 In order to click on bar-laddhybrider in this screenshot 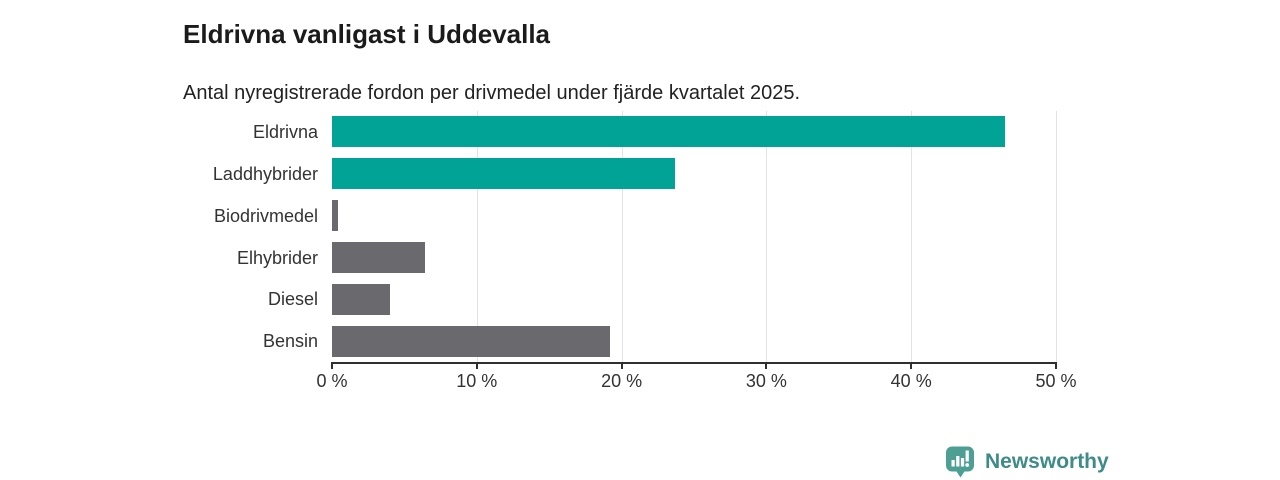, I will do `click(504, 174)`.